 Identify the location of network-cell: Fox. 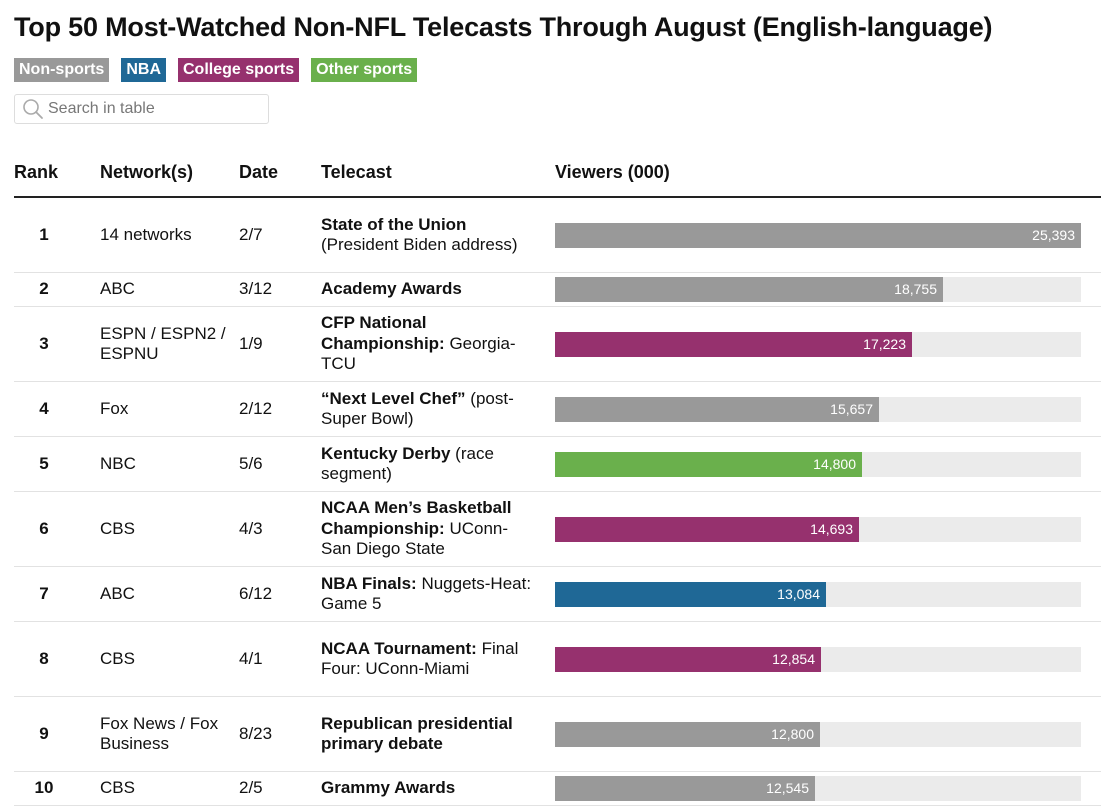
(114, 408).